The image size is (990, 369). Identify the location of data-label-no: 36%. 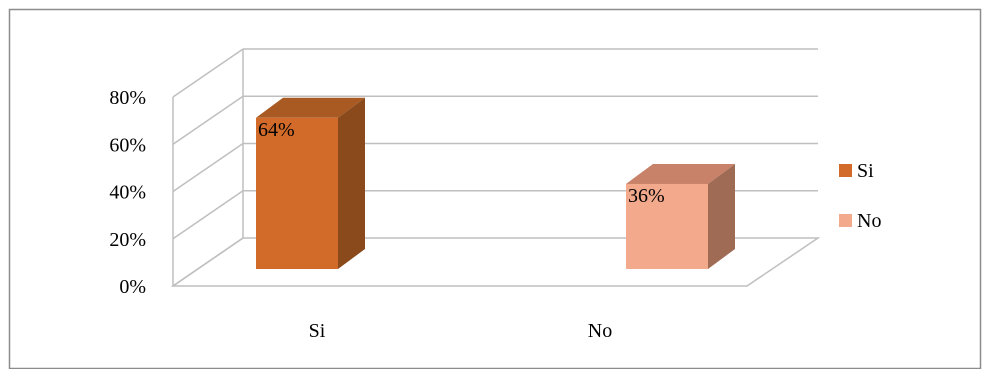
(646, 196).